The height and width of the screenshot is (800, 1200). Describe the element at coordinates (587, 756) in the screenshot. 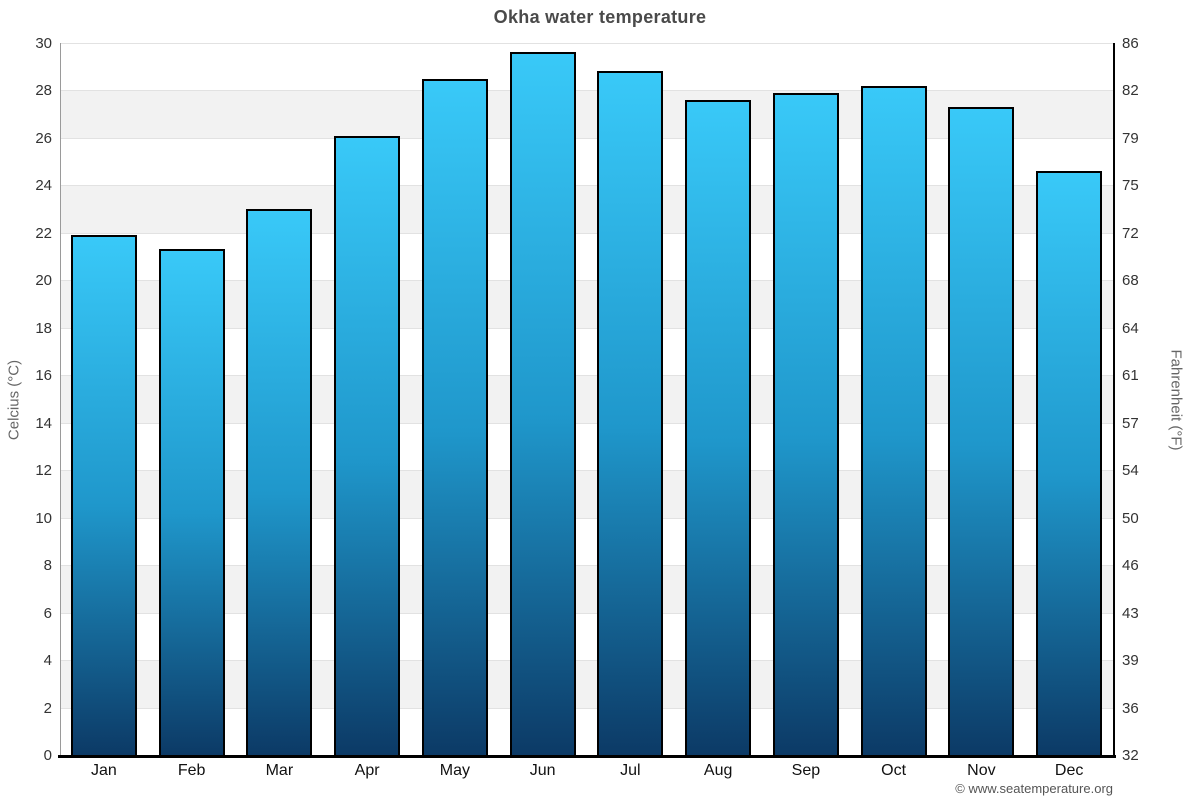

I see `x-axis-line` at that location.